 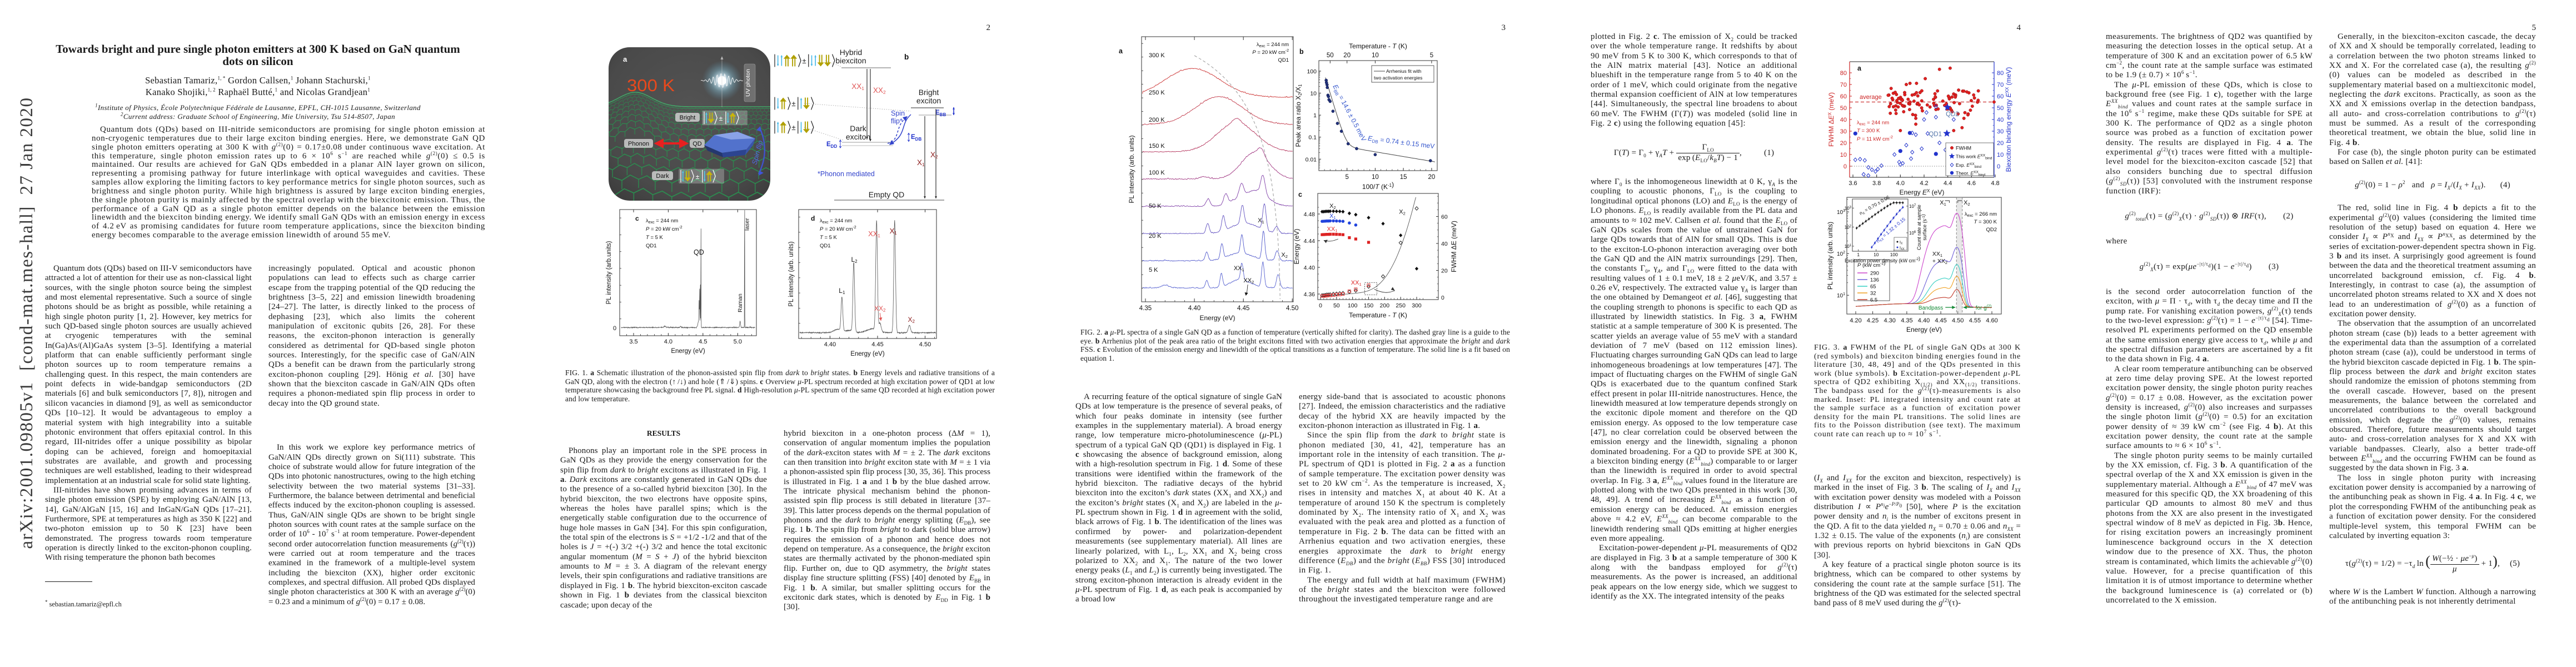 I want to click on svg-text: 101, so click(x=1848, y=246).